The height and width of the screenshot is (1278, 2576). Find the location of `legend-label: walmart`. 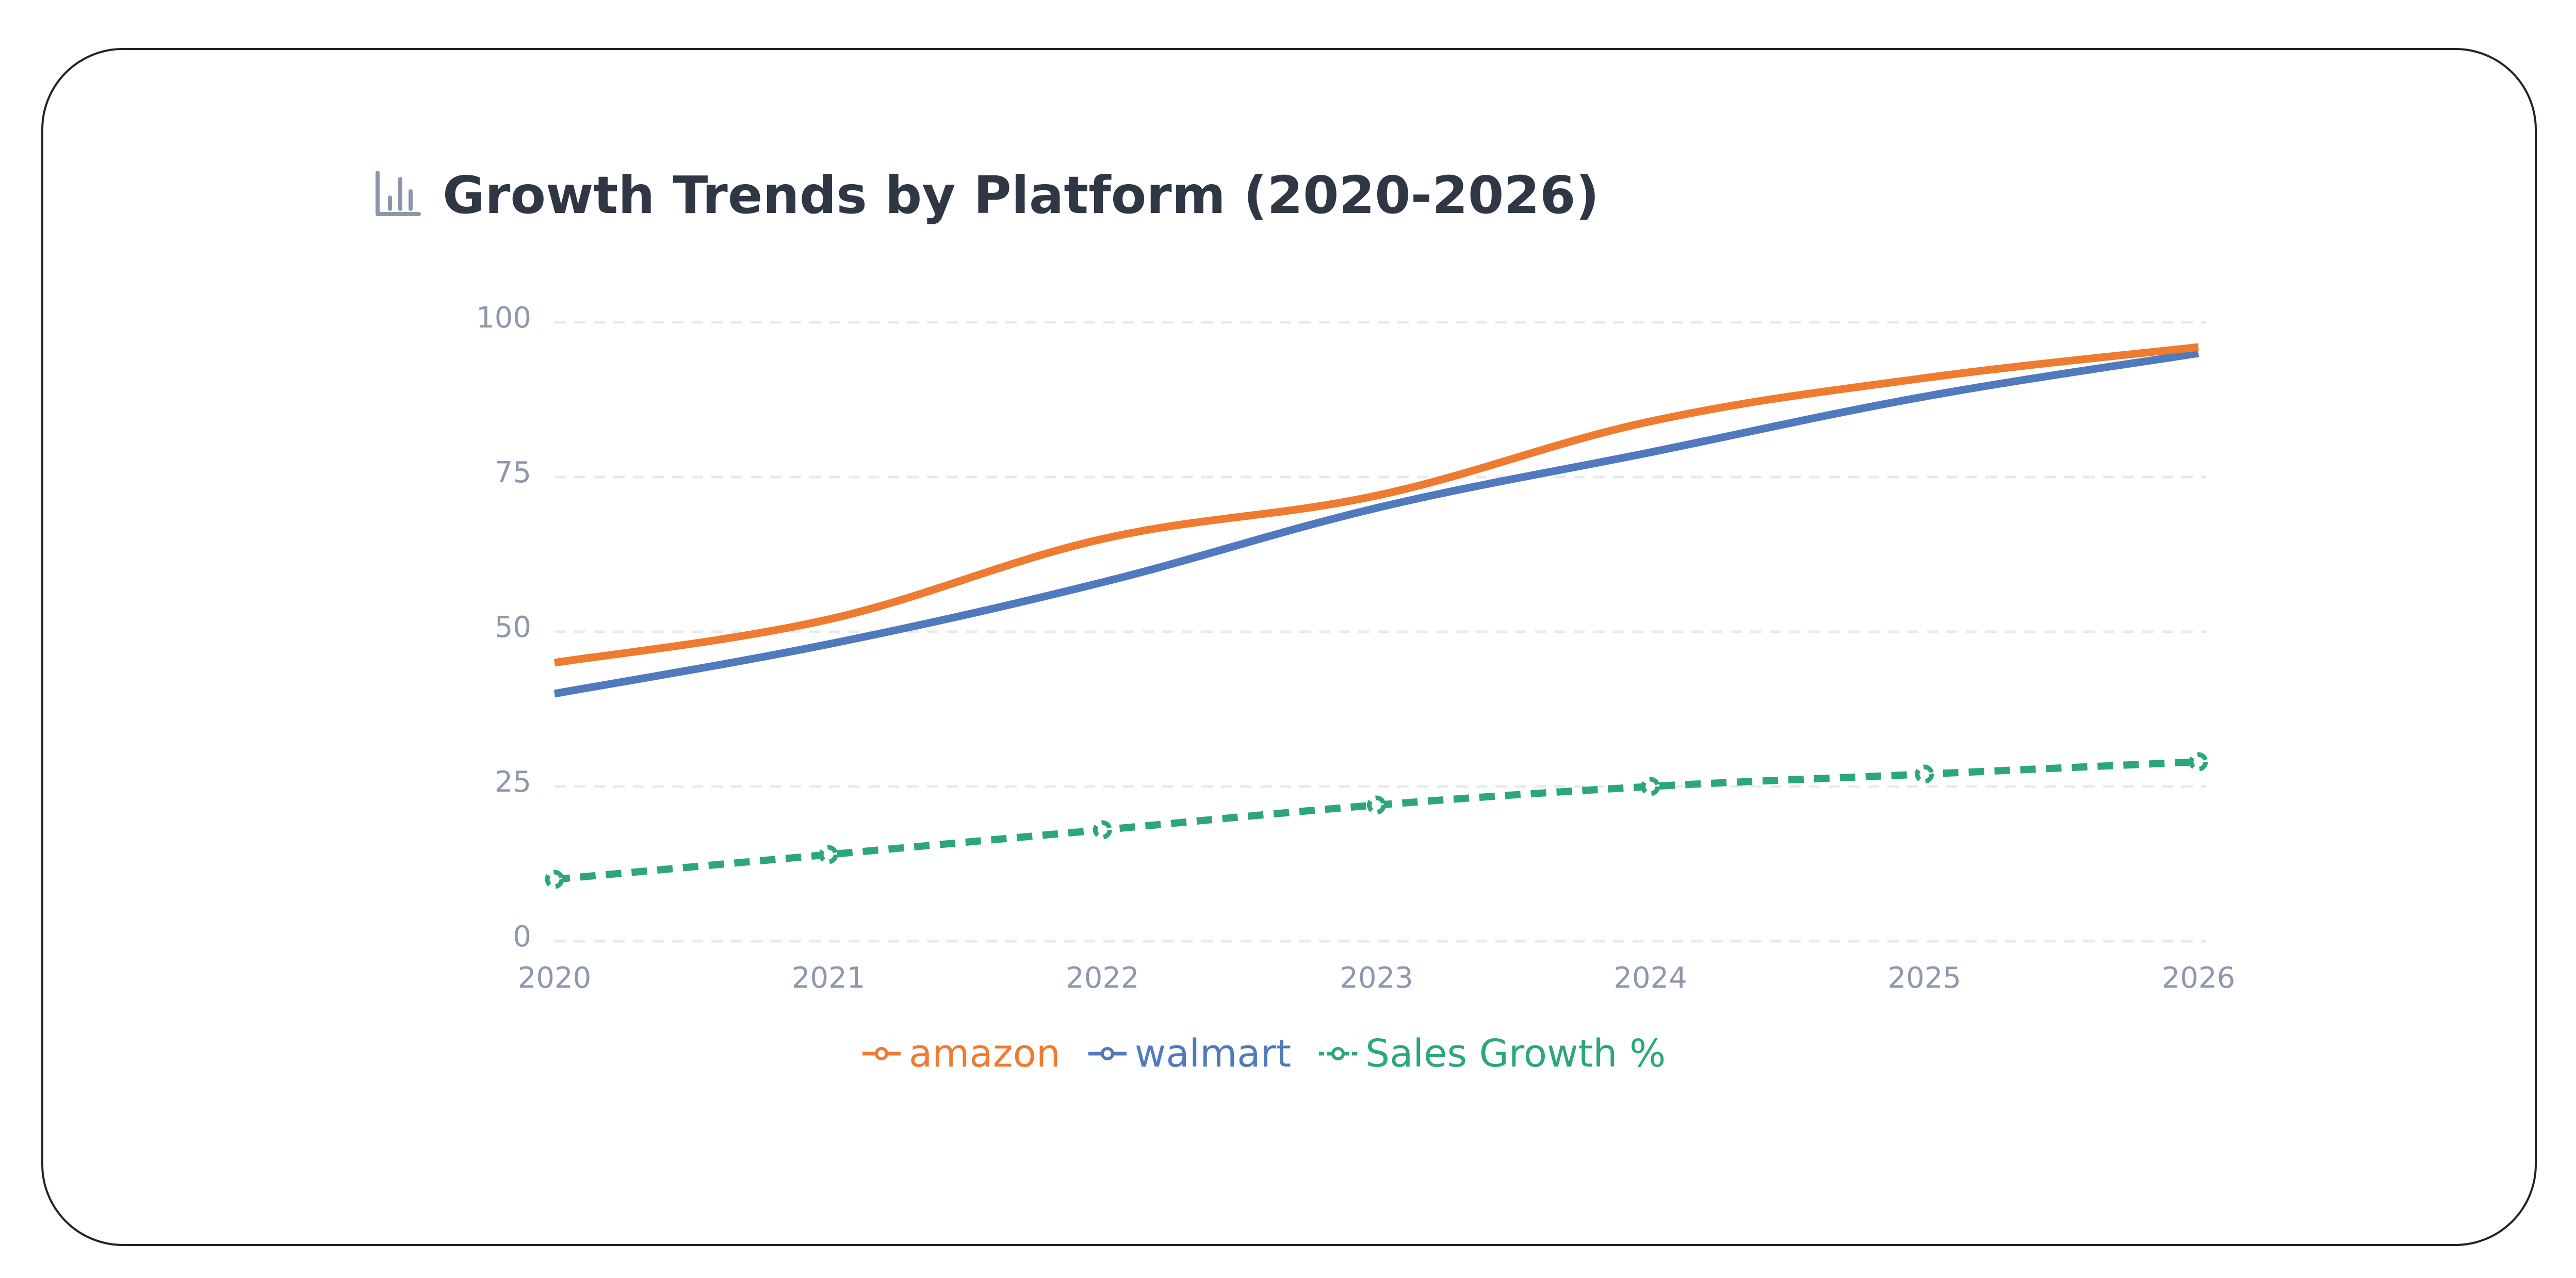

legend-label: walmart is located at coordinates (1213, 1053).